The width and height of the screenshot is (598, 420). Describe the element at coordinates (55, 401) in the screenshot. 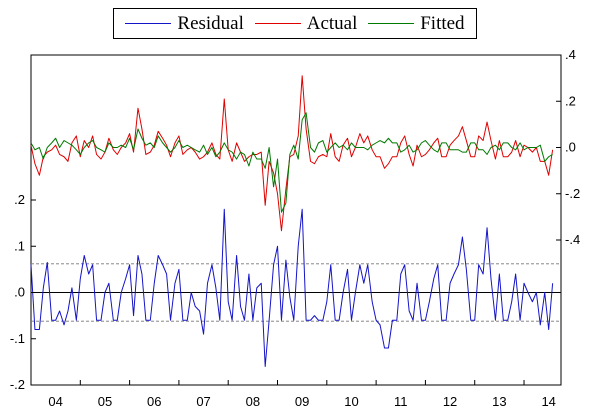

I see `x-axis-tick-label: 04` at that location.